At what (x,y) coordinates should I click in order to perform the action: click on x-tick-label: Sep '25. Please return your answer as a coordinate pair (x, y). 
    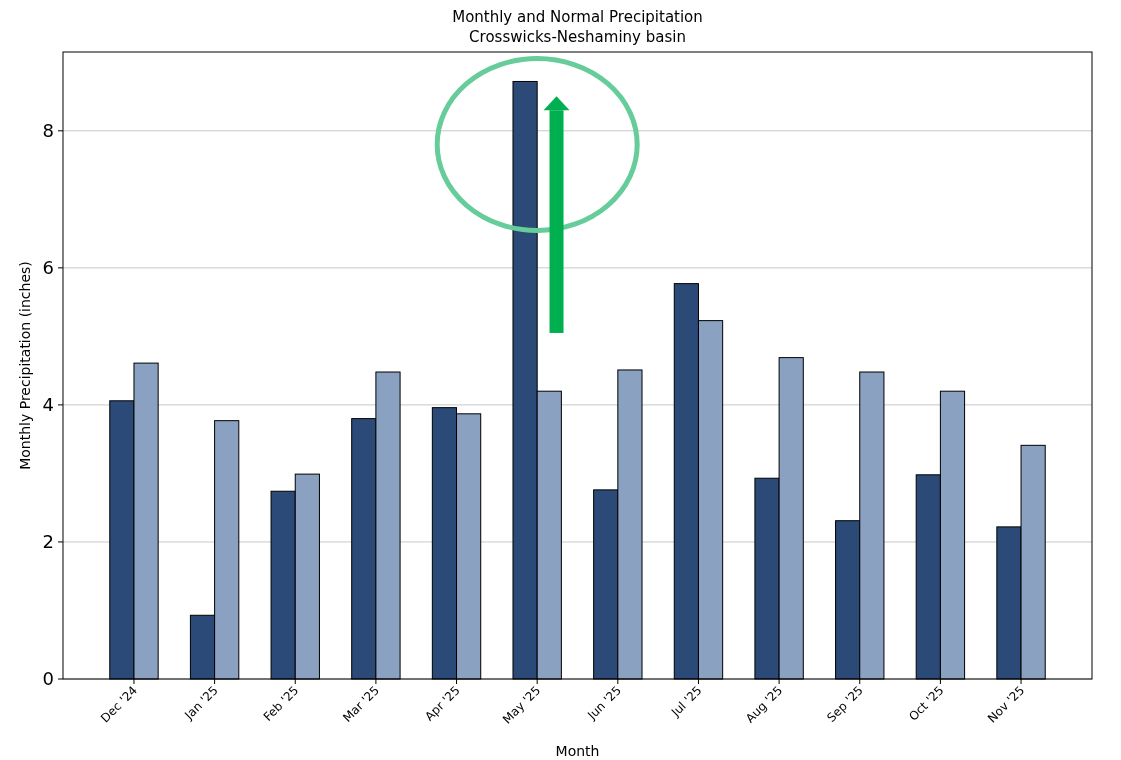
    Looking at the image, I should click on (845, 704).